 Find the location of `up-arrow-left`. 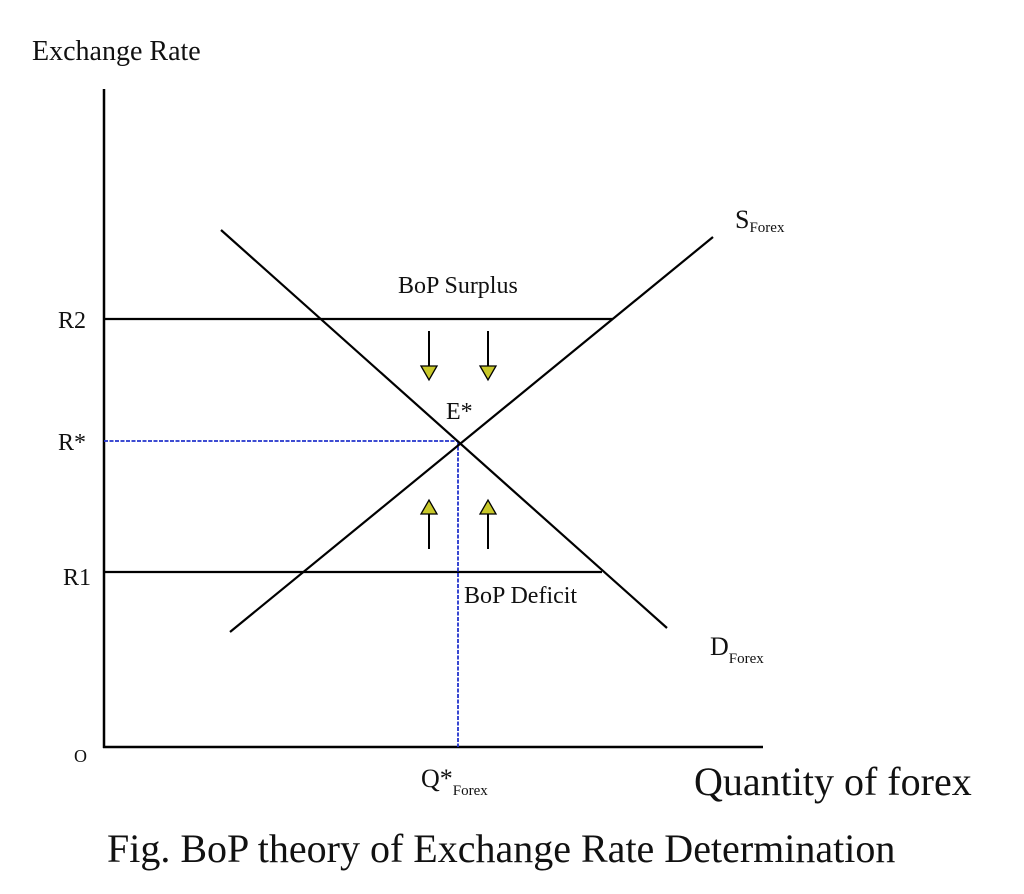

up-arrow-left is located at coordinates (429, 523).